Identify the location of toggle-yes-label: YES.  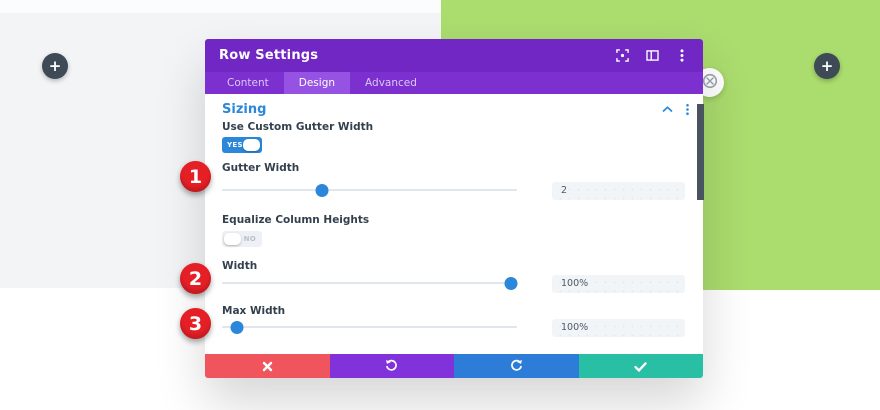
(235, 145).